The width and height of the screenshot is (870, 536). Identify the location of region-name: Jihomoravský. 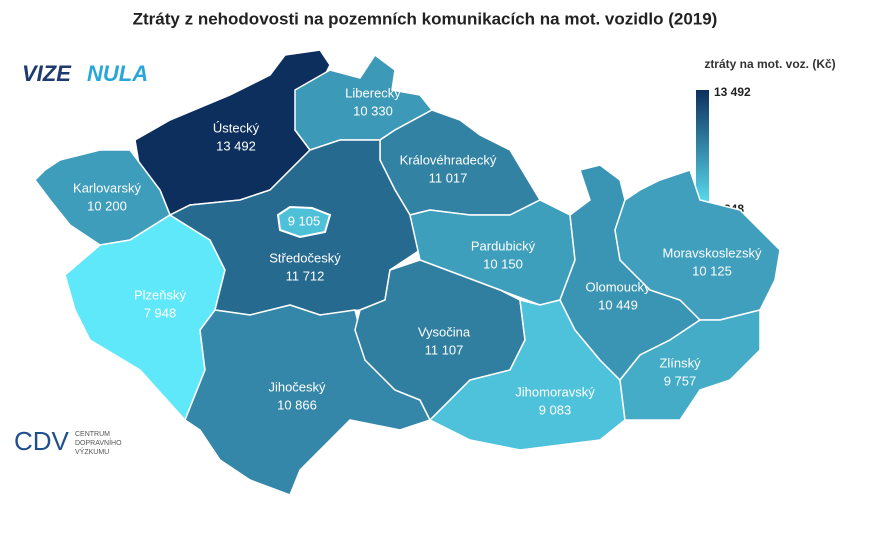
(555, 391).